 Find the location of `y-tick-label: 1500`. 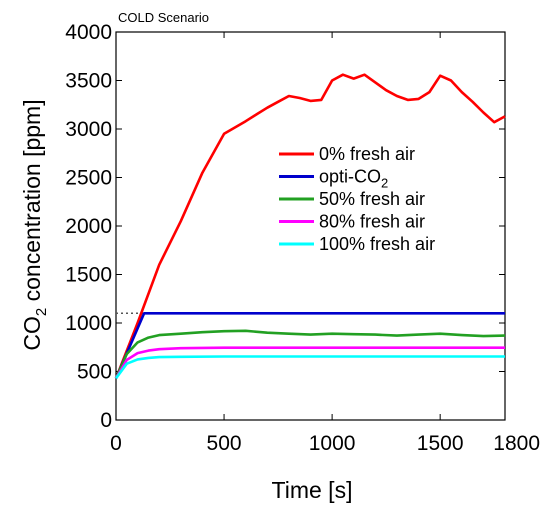

y-tick-label: 1500 is located at coordinates (88, 275).